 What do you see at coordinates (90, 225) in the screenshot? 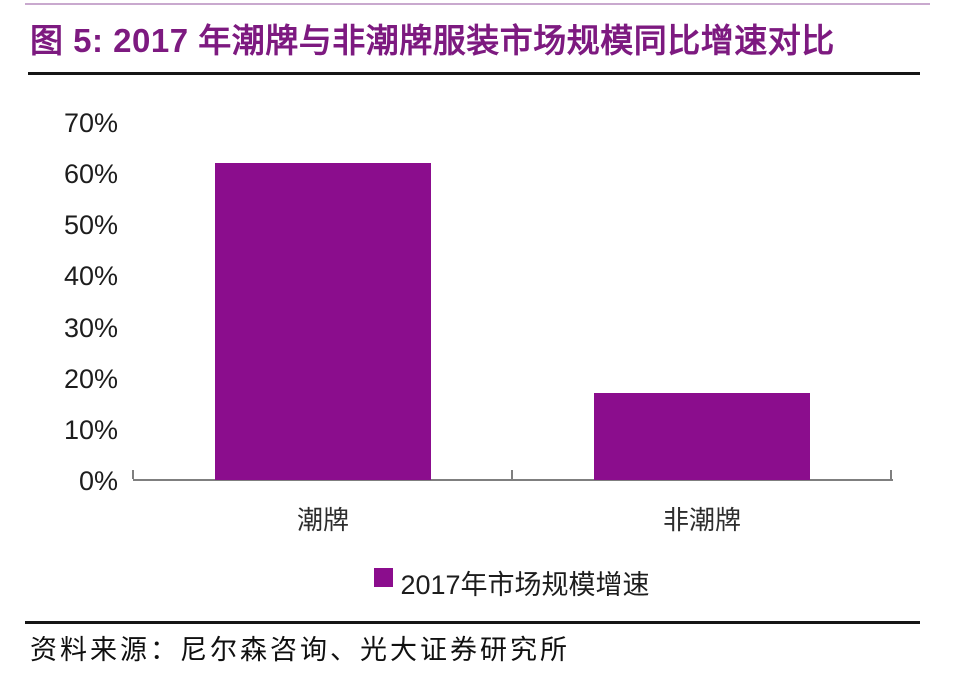
I see `y-axis-tick-label: 50%` at bounding box center [90, 225].